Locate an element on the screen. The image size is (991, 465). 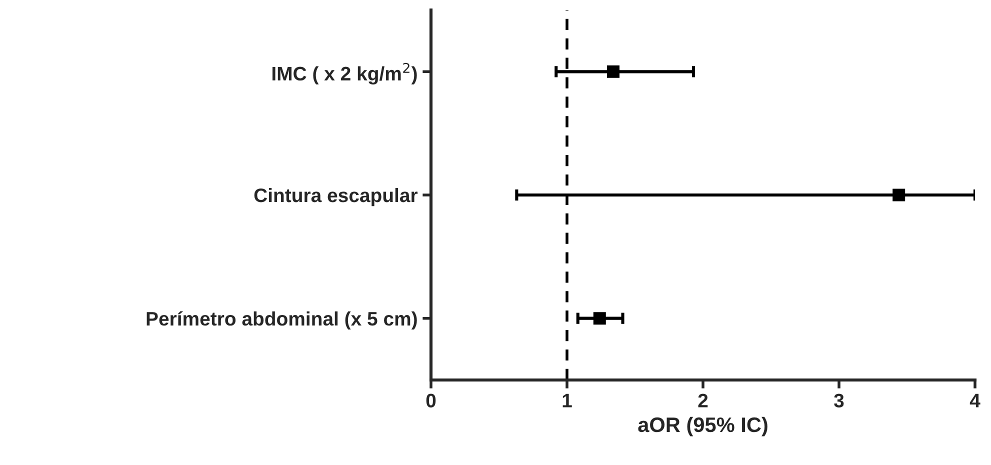
x-tick-label: 0 is located at coordinates (431, 401).